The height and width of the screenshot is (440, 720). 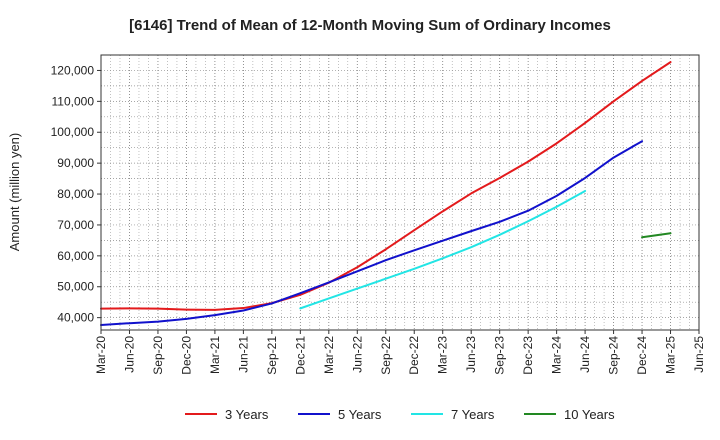 What do you see at coordinates (443, 355) in the screenshot?
I see `x-tick-label: Mar-23` at bounding box center [443, 355].